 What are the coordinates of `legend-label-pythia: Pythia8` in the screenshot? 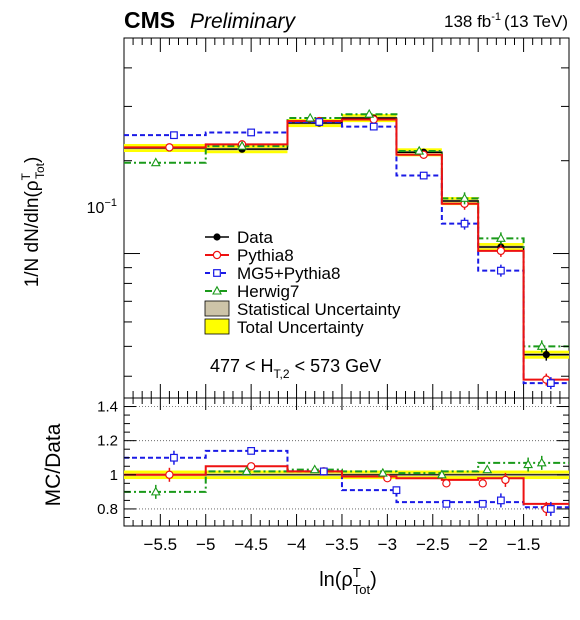 It's located at (265, 255).